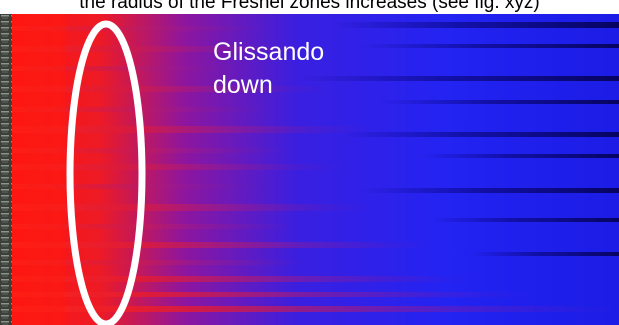 The width and height of the screenshot is (619, 325). I want to click on annotation-line-1: Glissando, so click(268, 52).